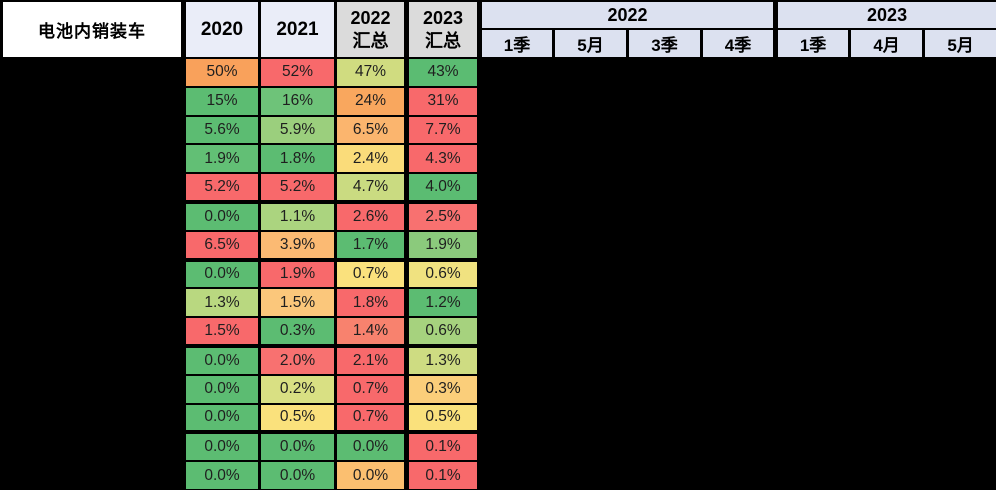  What do you see at coordinates (221, 101) in the screenshot?
I see `value-cell: 15%` at bounding box center [221, 101].